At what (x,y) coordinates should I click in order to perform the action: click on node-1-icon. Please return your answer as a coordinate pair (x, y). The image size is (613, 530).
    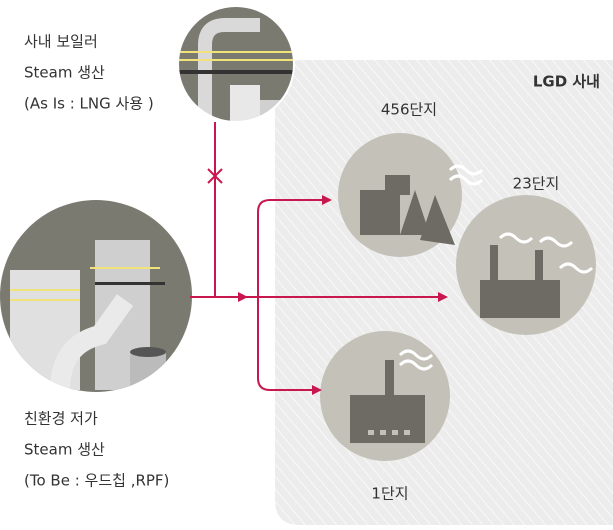
    Looking at the image, I should click on (385, 396).